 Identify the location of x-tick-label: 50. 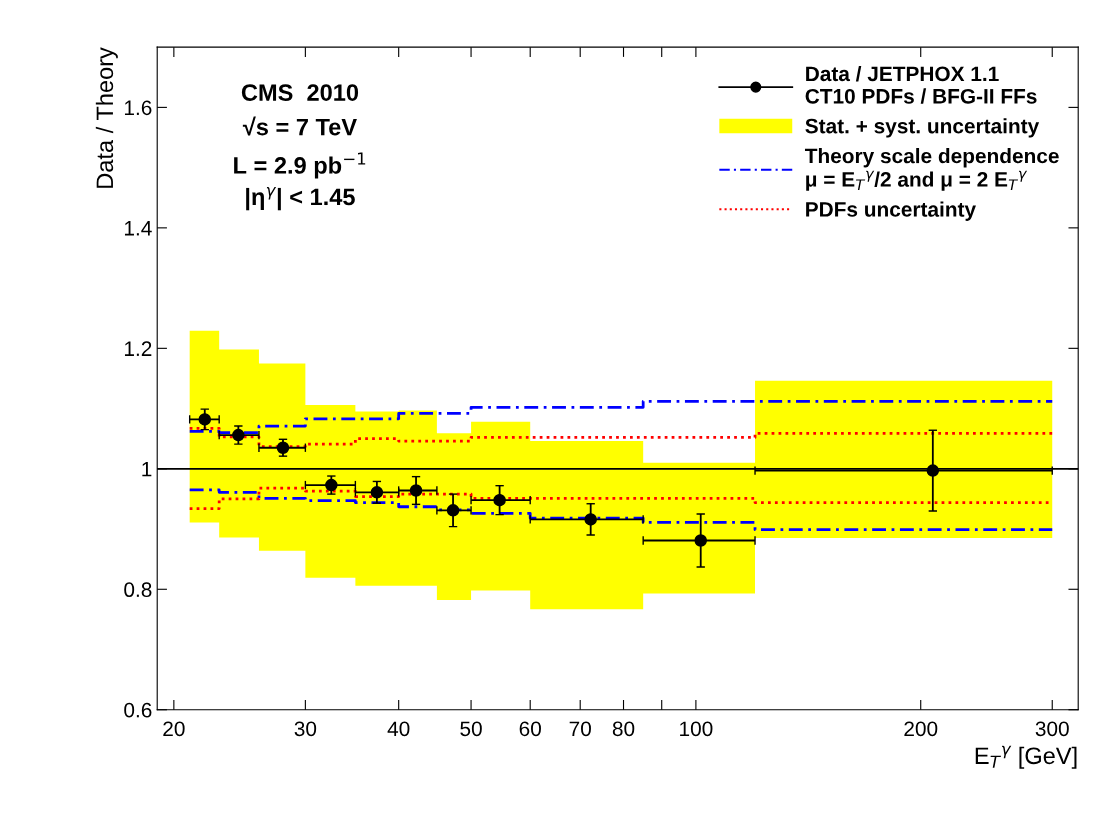
(471, 729).